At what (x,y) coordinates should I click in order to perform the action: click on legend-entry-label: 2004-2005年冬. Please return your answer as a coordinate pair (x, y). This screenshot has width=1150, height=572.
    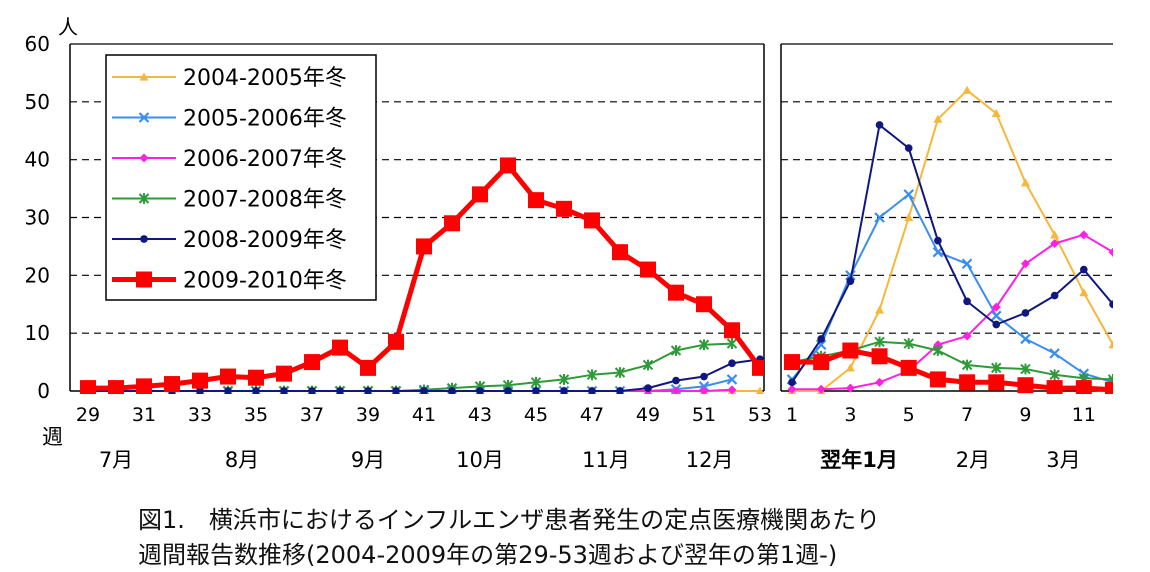
    Looking at the image, I should click on (265, 78).